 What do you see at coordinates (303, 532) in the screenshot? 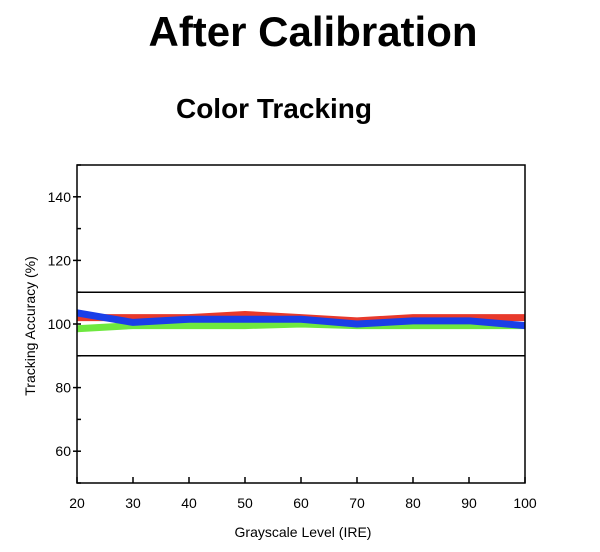
I see `x-axis-label: Grayscale Level (IRE)` at bounding box center [303, 532].